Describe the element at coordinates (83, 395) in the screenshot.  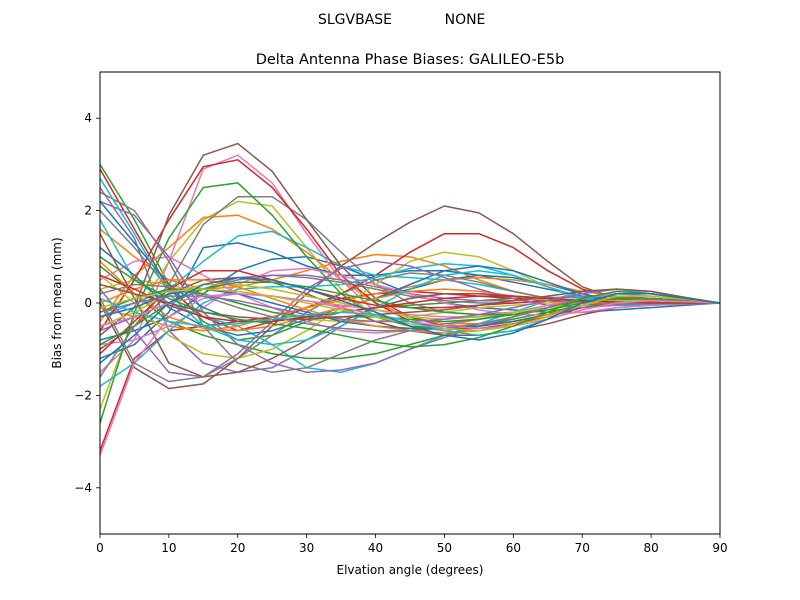
I see `y-tick-label: −2` at that location.